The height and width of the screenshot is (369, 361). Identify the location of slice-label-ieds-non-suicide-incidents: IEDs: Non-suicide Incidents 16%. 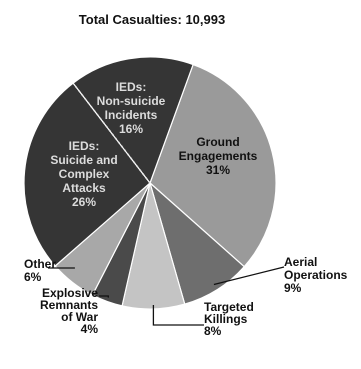
(131, 108).